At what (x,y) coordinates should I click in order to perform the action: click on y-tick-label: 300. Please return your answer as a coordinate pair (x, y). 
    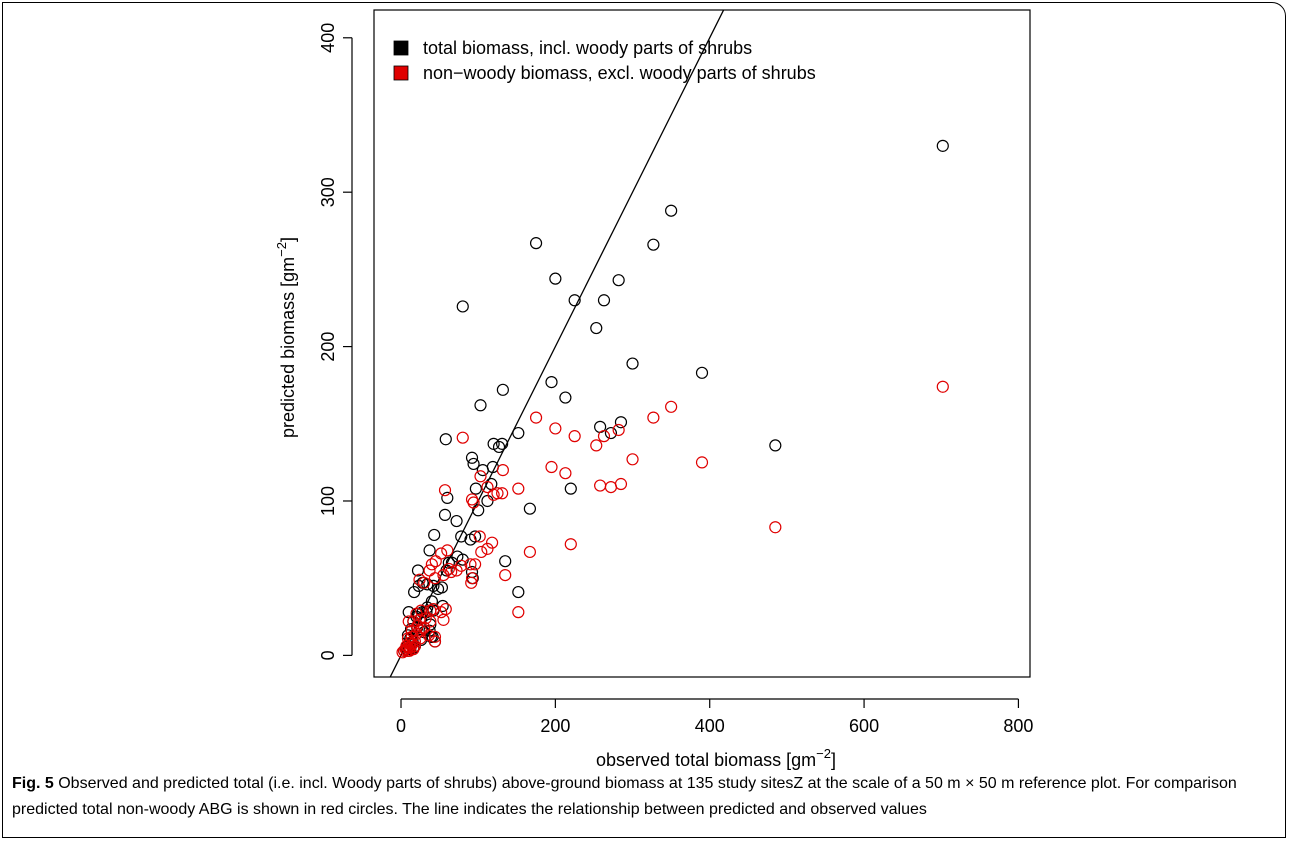
    Looking at the image, I should click on (328, 192).